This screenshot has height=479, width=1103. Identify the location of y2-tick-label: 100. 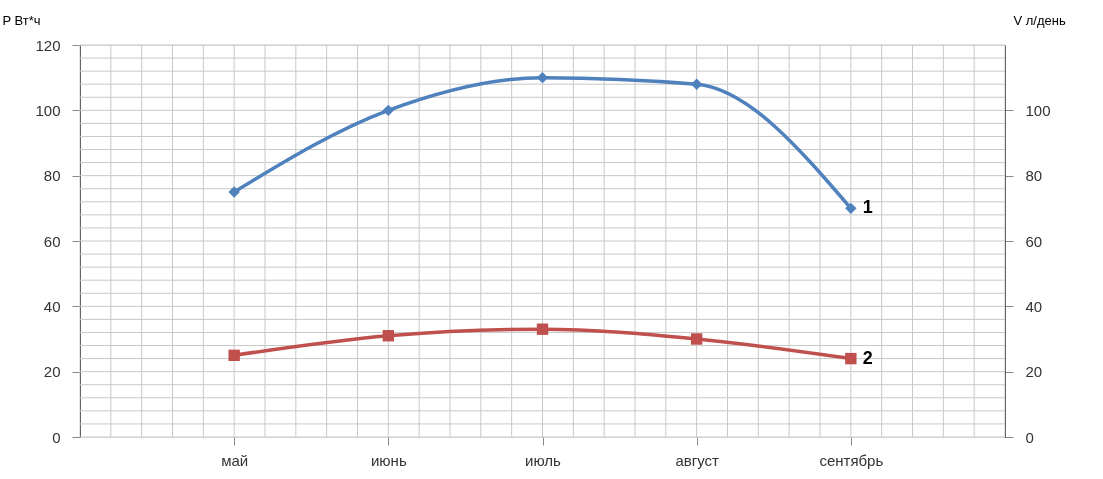
(1038, 110).